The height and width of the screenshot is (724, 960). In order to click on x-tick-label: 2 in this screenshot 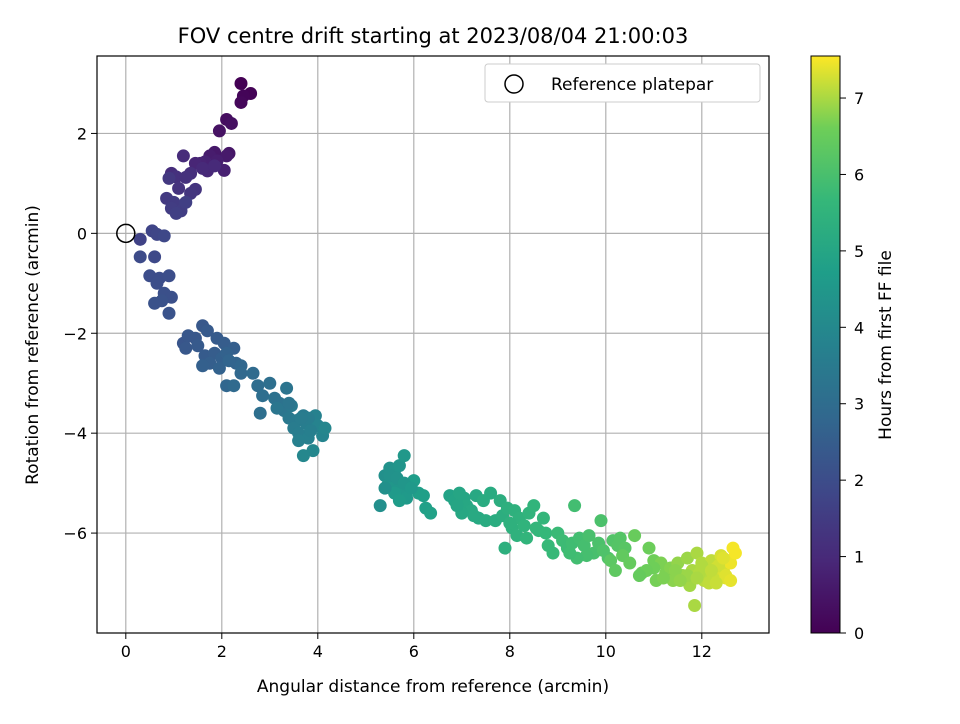, I will do `click(222, 651)`.